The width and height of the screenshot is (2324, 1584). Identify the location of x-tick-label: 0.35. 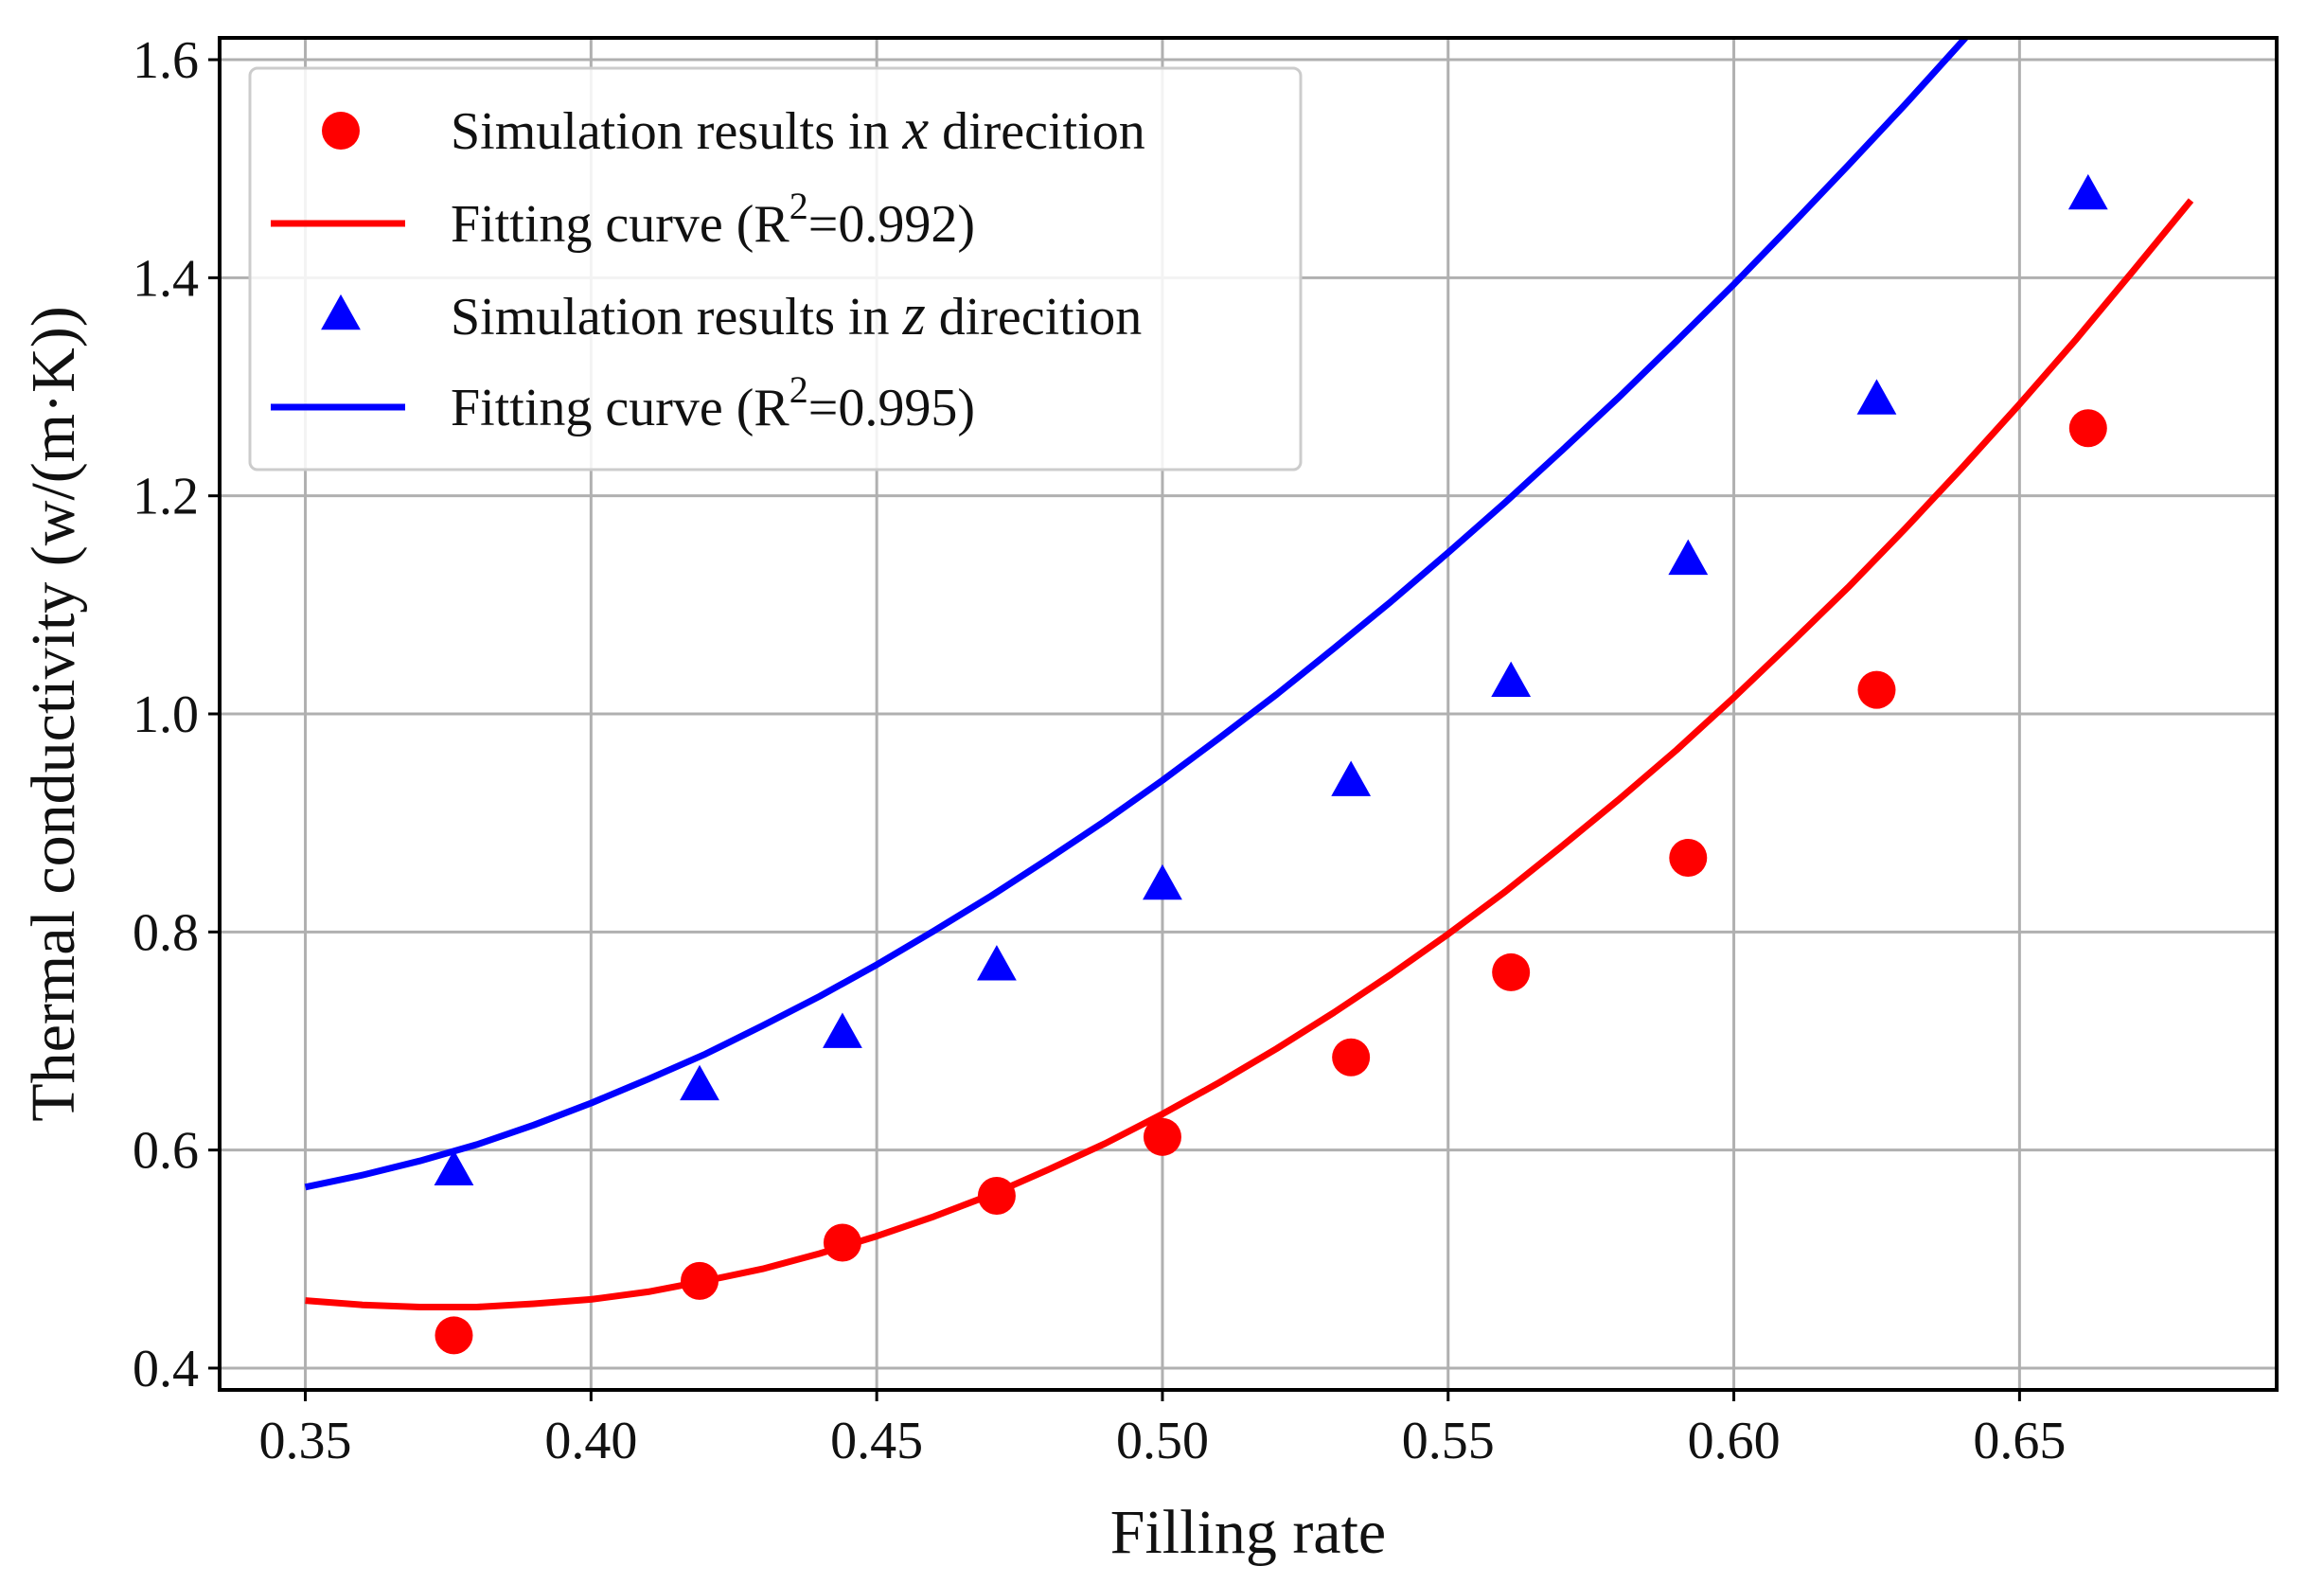
(305, 1441).